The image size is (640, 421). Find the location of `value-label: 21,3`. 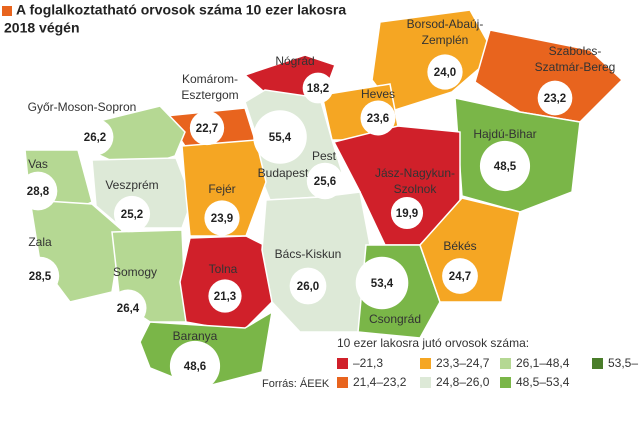

value-label: 21,3 is located at coordinates (225, 297).